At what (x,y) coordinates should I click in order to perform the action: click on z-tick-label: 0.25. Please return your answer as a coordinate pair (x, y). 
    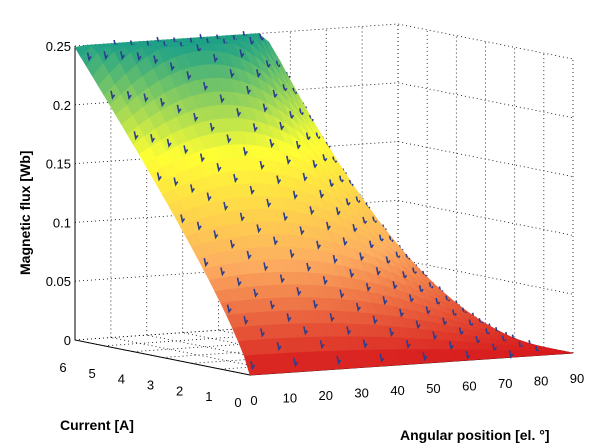
    Looking at the image, I should click on (58, 46).